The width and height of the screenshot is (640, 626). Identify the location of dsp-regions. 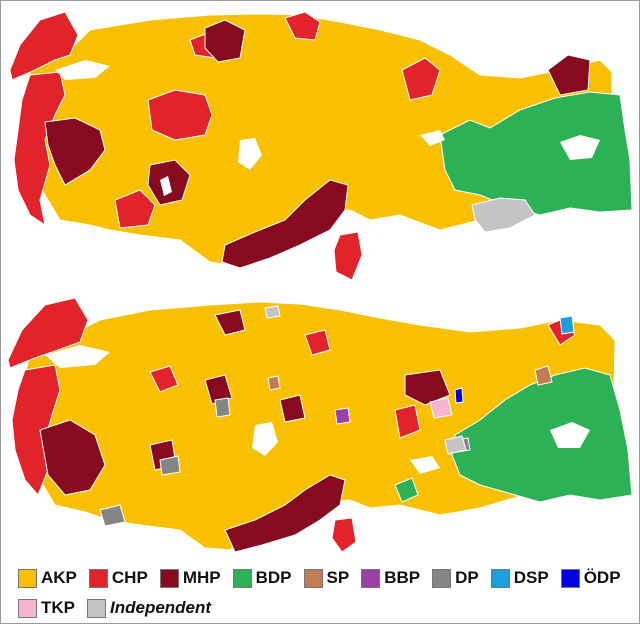
(567, 325).